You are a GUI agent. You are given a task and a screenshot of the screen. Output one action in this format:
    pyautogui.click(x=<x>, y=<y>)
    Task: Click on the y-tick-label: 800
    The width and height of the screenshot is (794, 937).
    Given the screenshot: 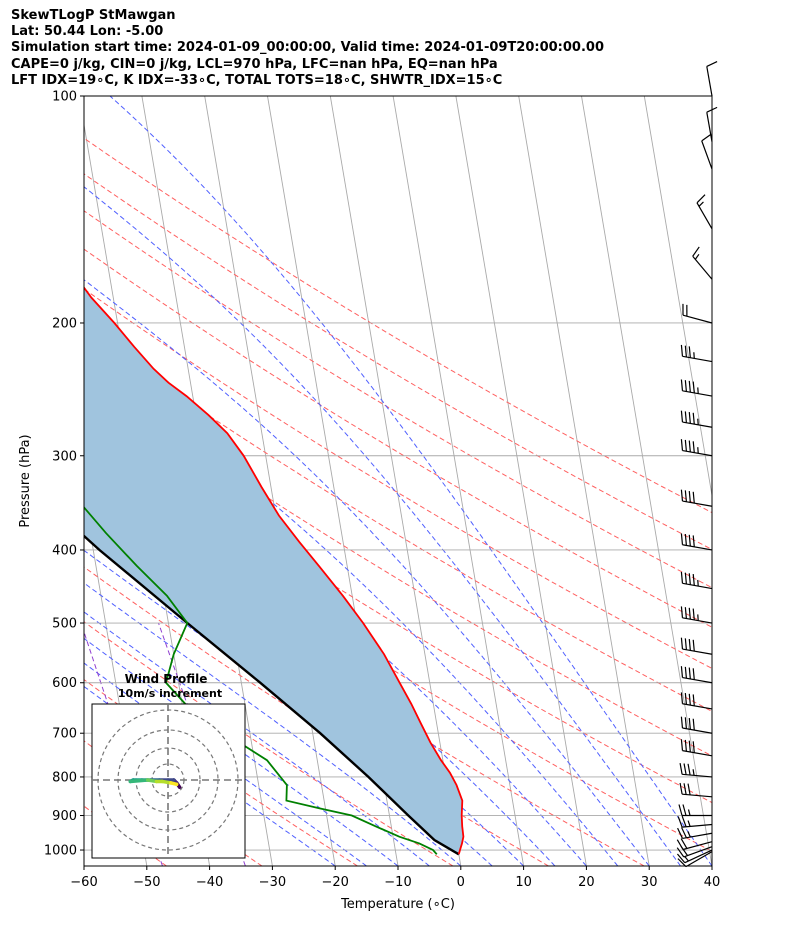 What is the action you would take?
    pyautogui.click(x=64, y=777)
    